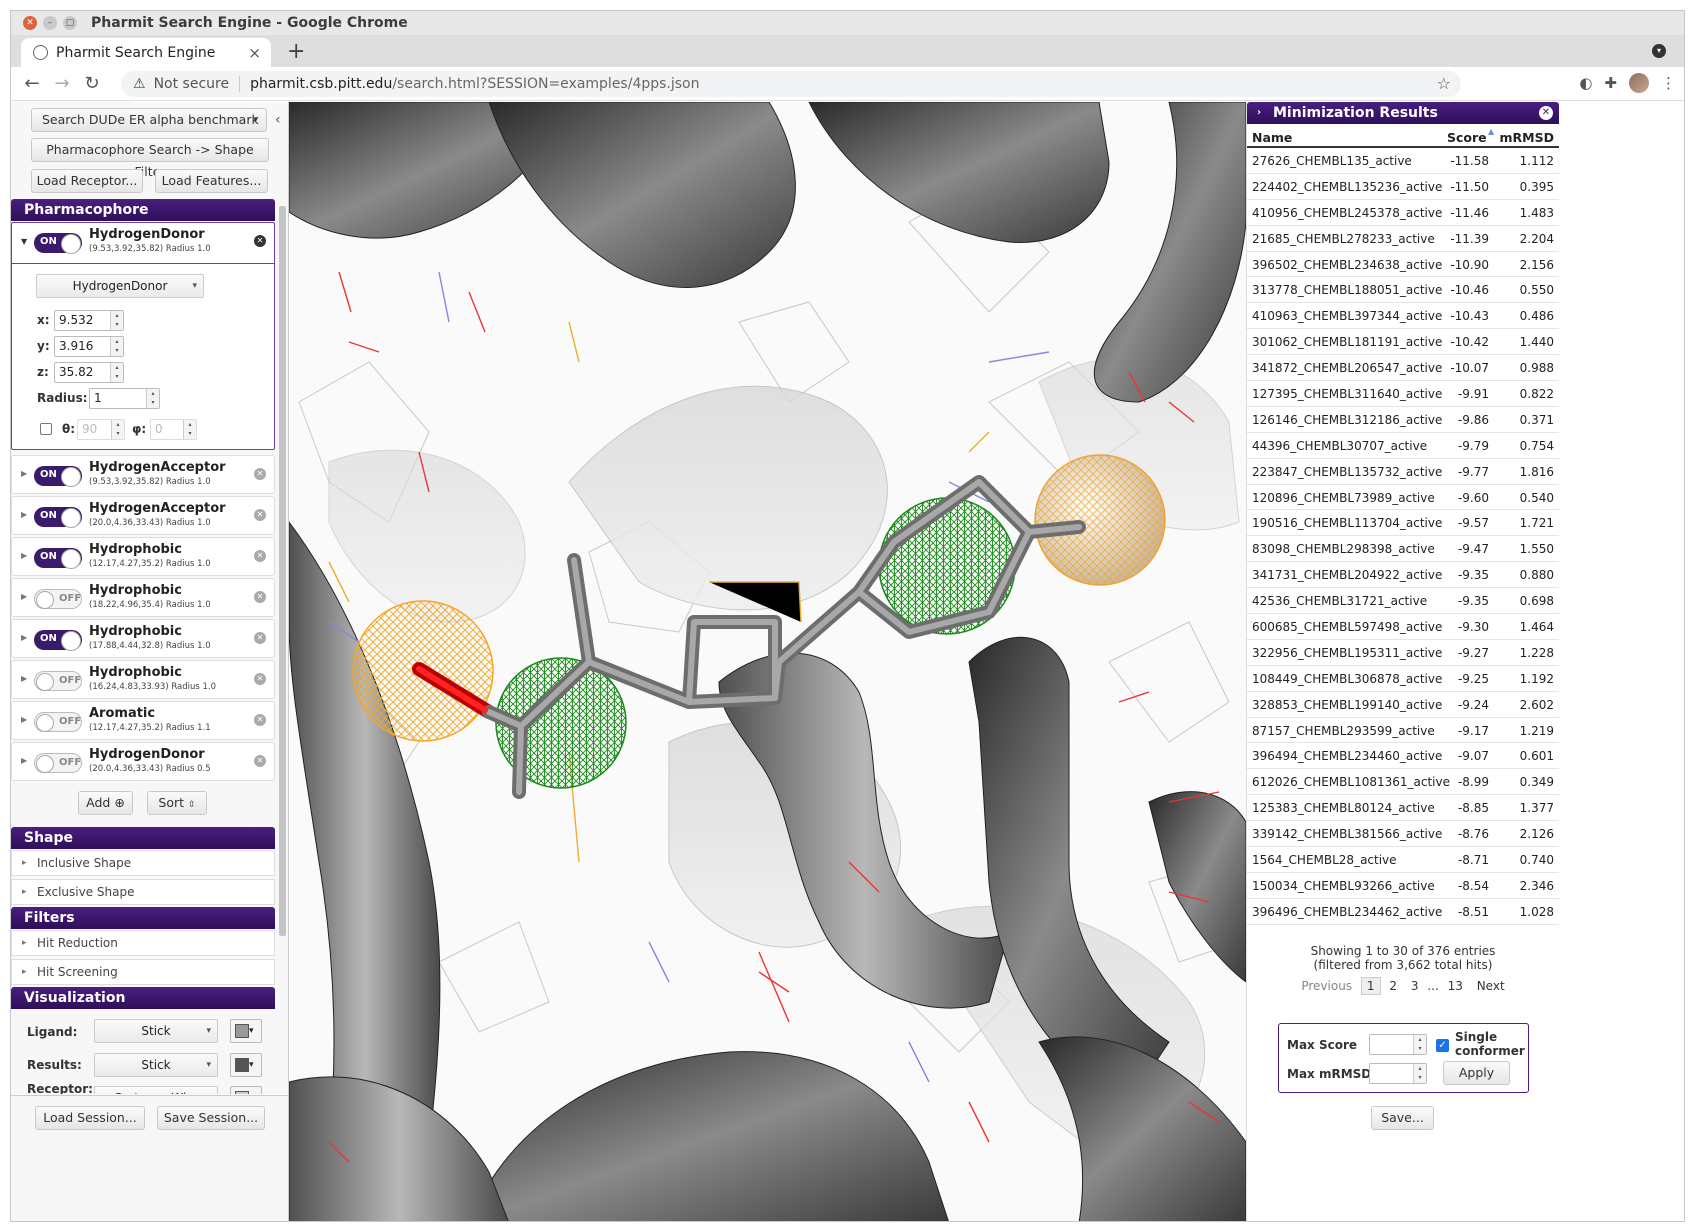 This screenshot has width=1693, height=1230. Describe the element at coordinates (1403, 653) in the screenshot. I see `table-row: 322956_CHEMBL195311_active -9.27 1.228` at that location.